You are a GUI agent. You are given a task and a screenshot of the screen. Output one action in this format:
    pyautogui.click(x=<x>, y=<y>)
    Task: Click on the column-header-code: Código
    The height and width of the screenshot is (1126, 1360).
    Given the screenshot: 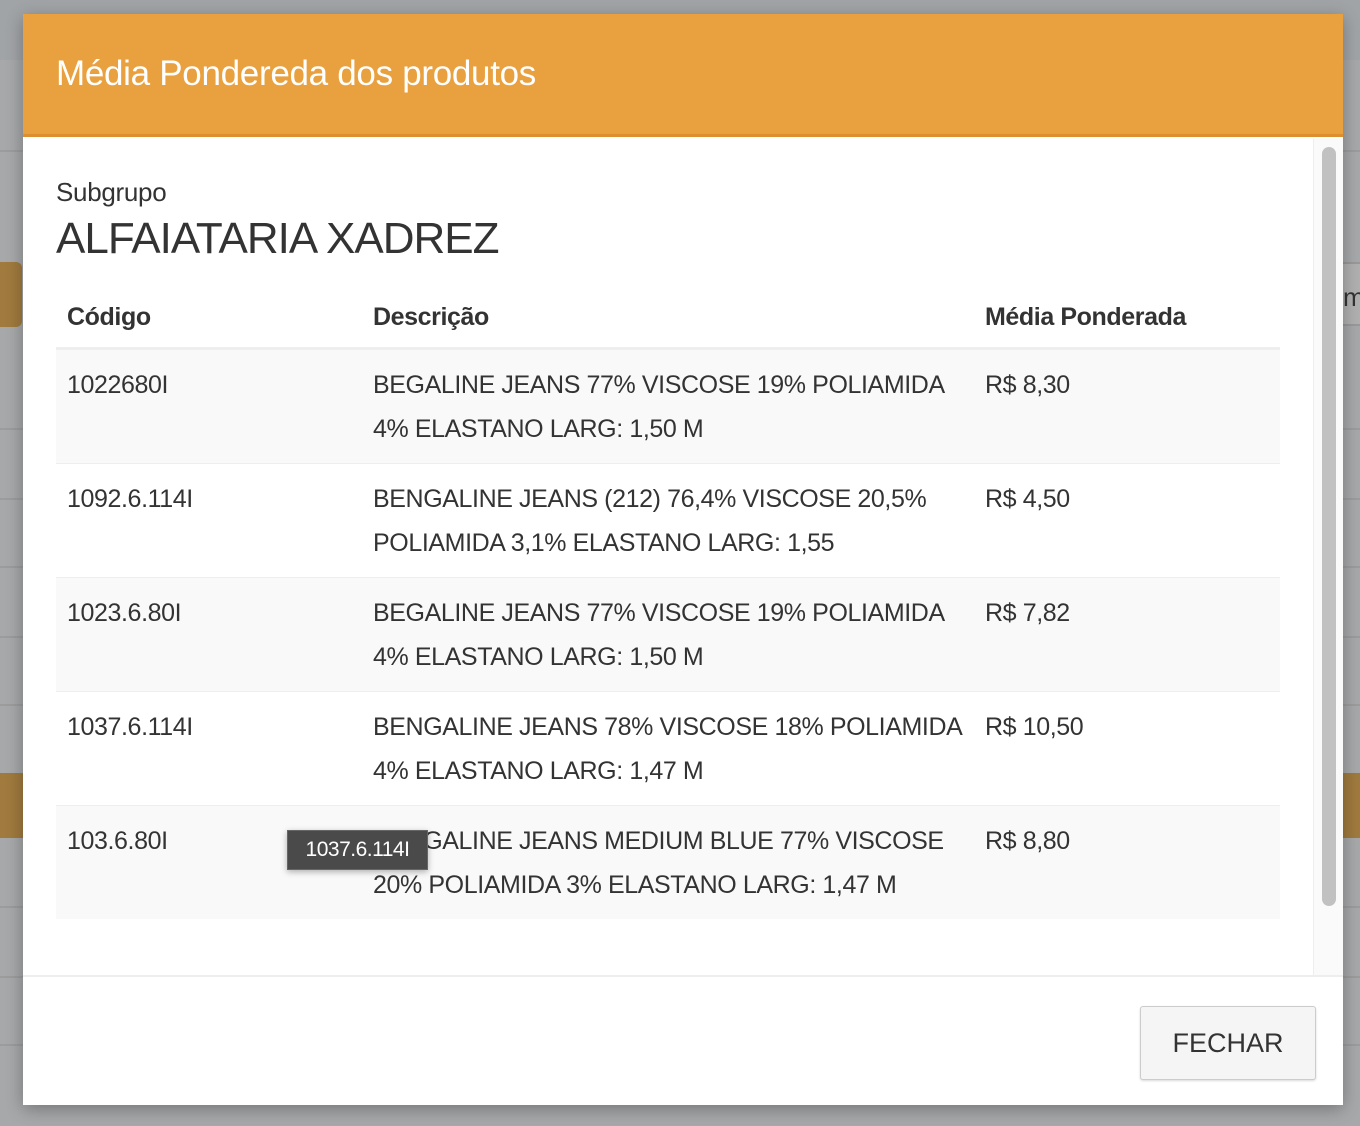 What is the action you would take?
    pyautogui.click(x=209, y=318)
    